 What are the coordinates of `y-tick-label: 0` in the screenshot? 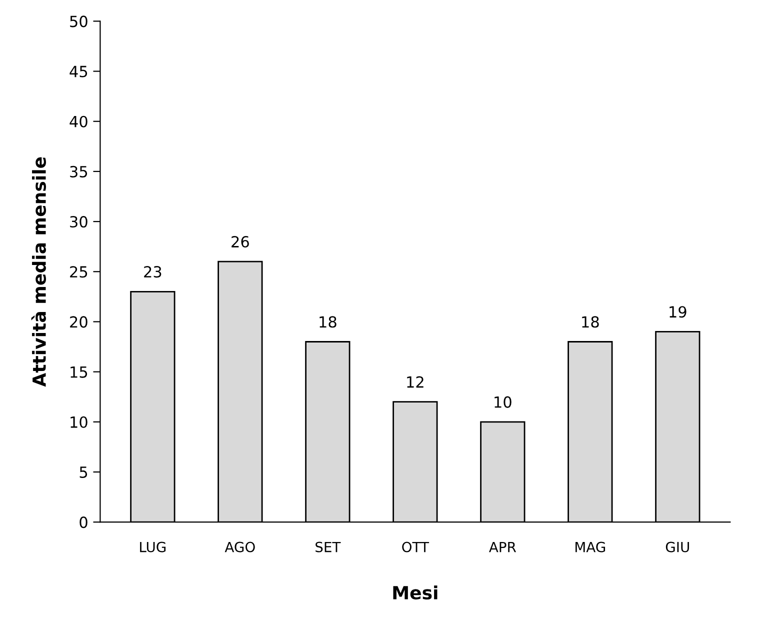 It's located at (84, 522).